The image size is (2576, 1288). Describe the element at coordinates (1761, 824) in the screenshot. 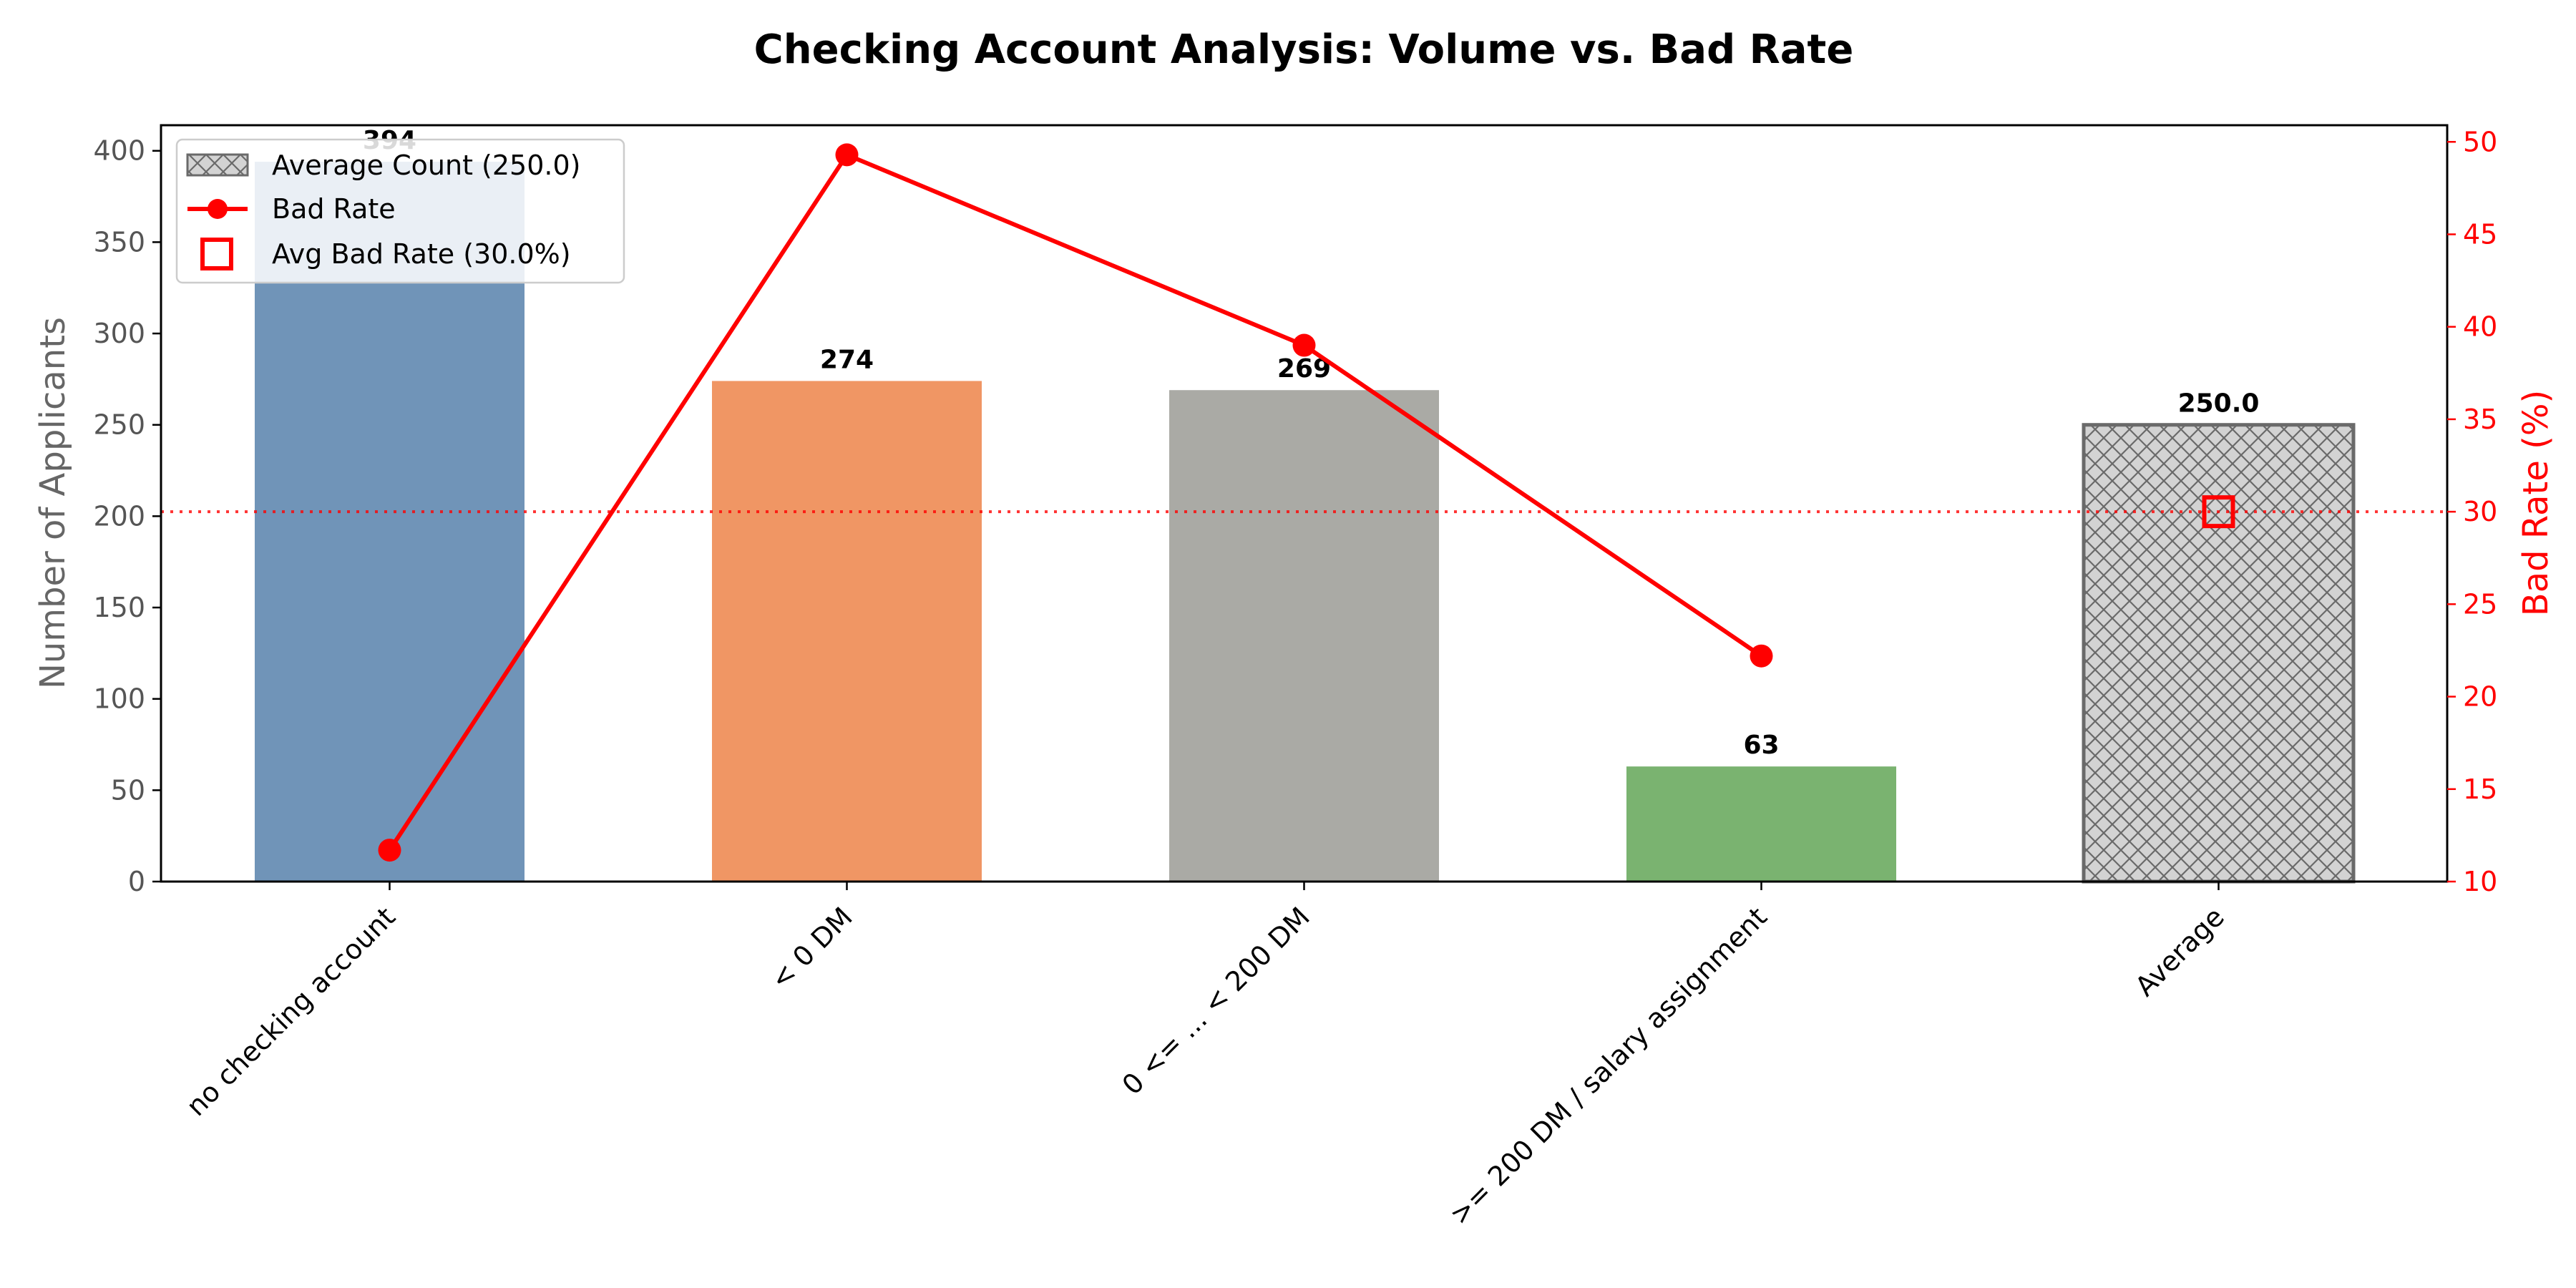

I see `bar-200-dm-salary-assignment` at that location.